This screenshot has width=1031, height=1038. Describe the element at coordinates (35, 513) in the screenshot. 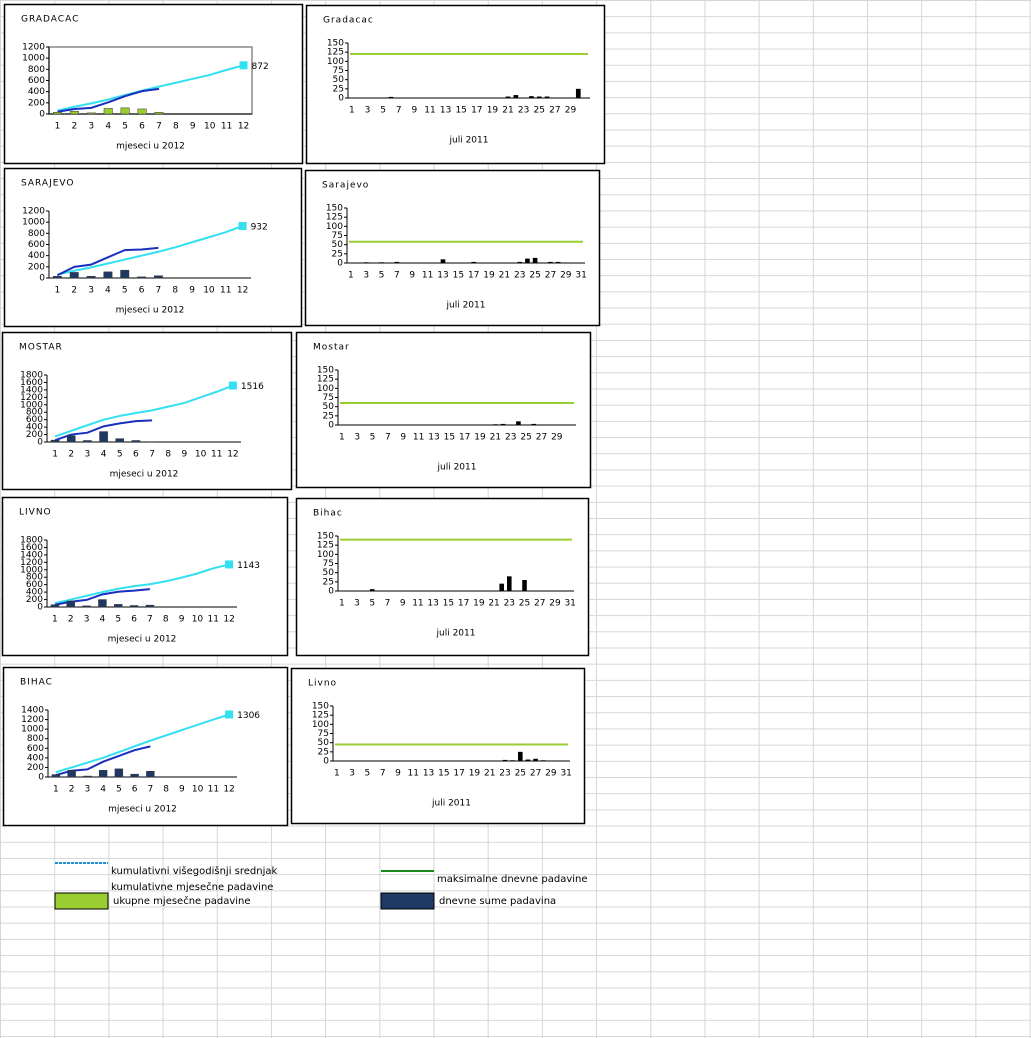

I see `chart-title: LIVNO` at that location.